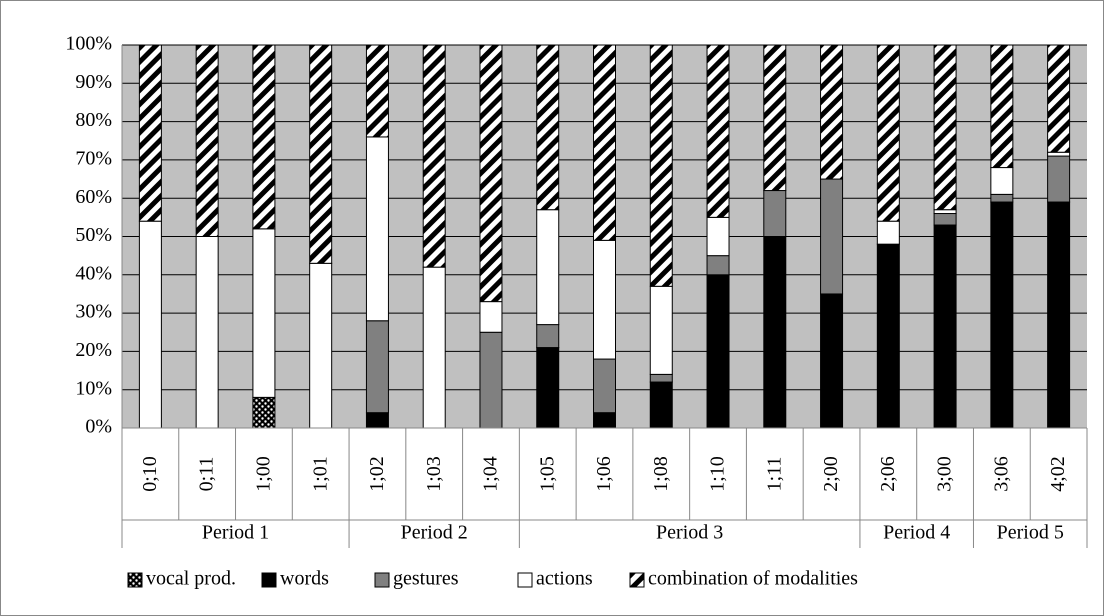  What do you see at coordinates (304, 579) in the screenshot?
I see `legend-label: words` at bounding box center [304, 579].